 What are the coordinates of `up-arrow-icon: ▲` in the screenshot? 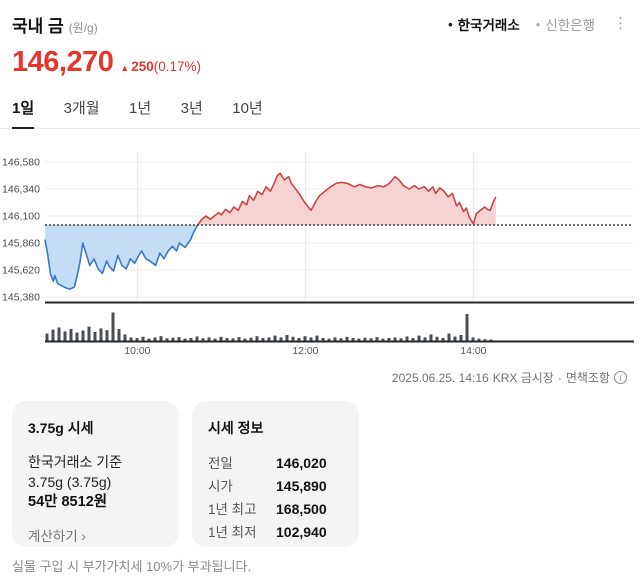 It's located at (125, 68).